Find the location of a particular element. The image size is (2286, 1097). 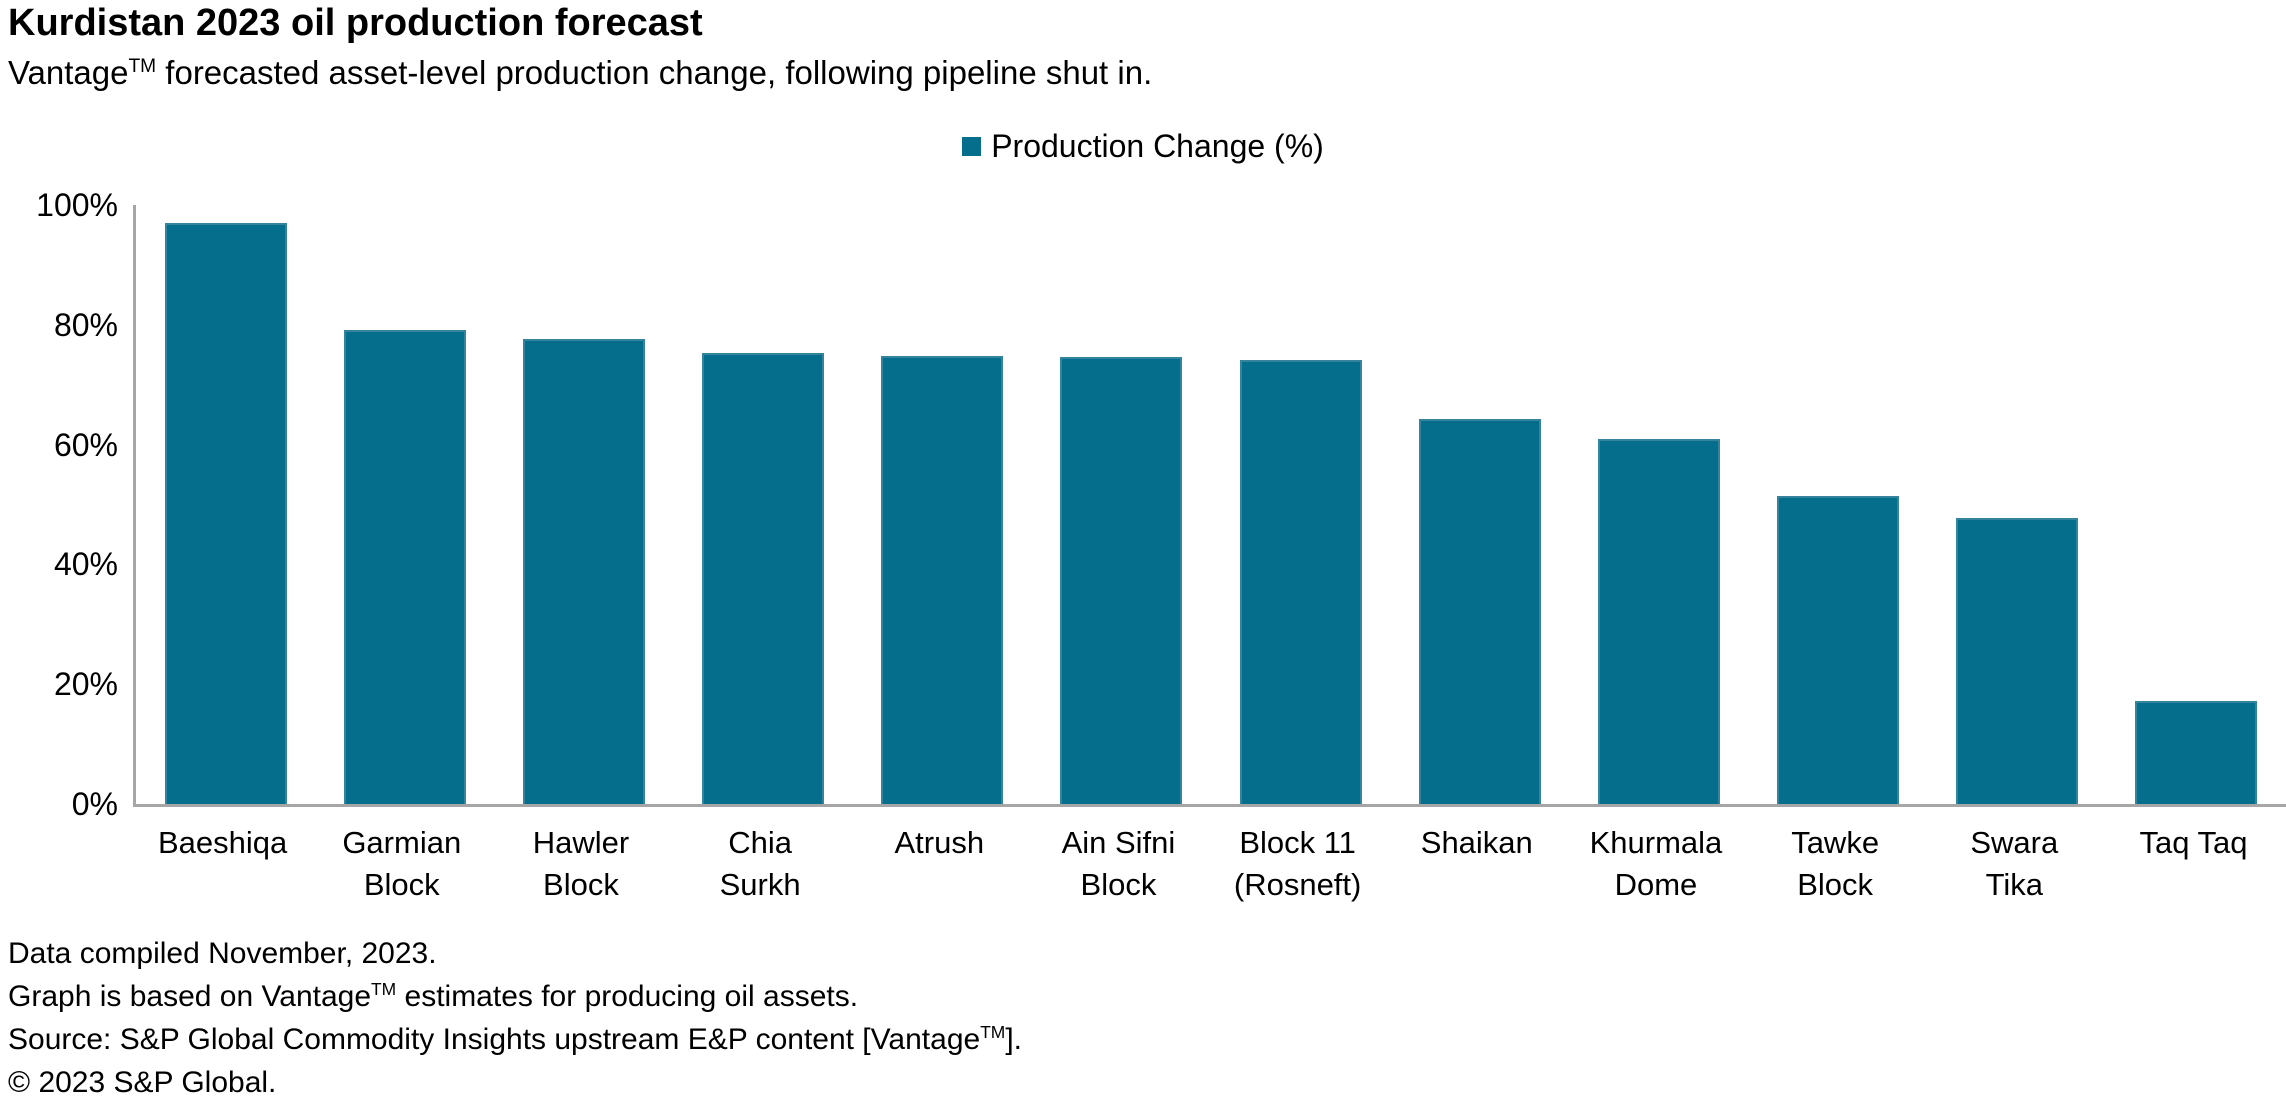

y-tick-label: 60% is located at coordinates (85, 444).